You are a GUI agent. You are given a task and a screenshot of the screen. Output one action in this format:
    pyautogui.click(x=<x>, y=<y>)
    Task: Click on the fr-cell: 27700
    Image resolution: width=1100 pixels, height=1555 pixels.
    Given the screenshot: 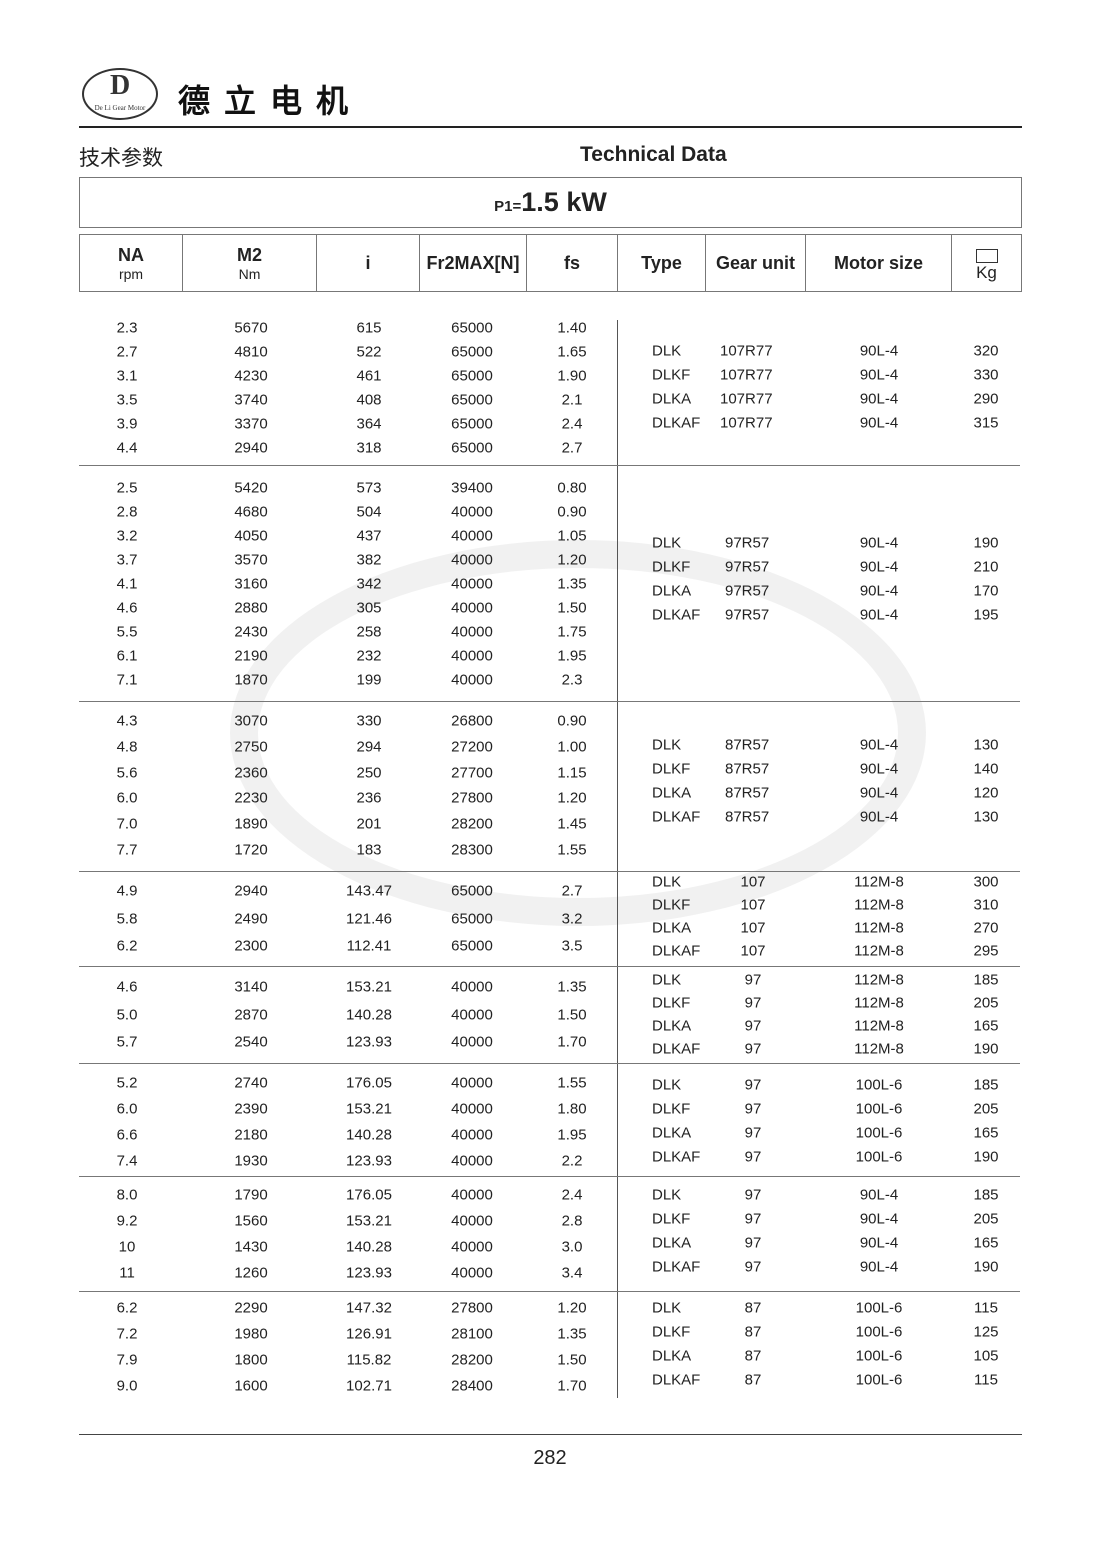 What is the action you would take?
    pyautogui.click(x=472, y=773)
    